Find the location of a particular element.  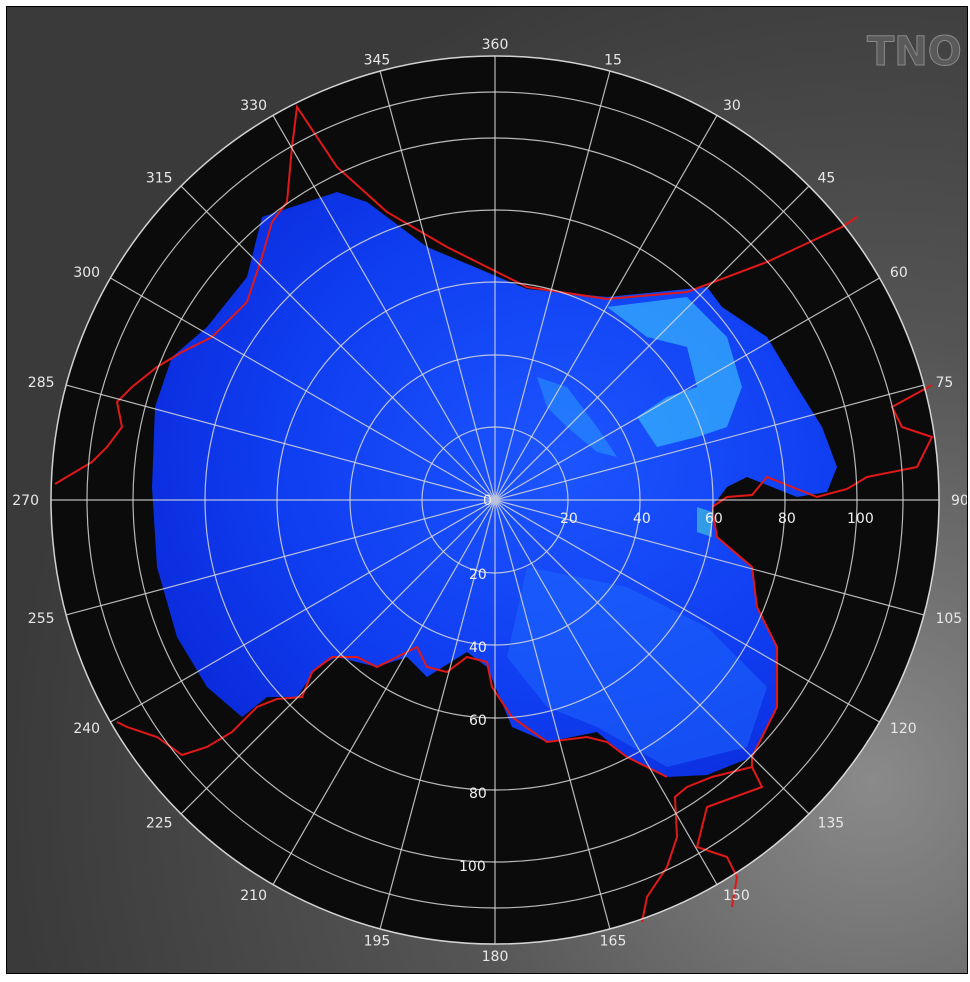

range-labels-south: 20 40 60 80 100 is located at coordinates (473, 721).